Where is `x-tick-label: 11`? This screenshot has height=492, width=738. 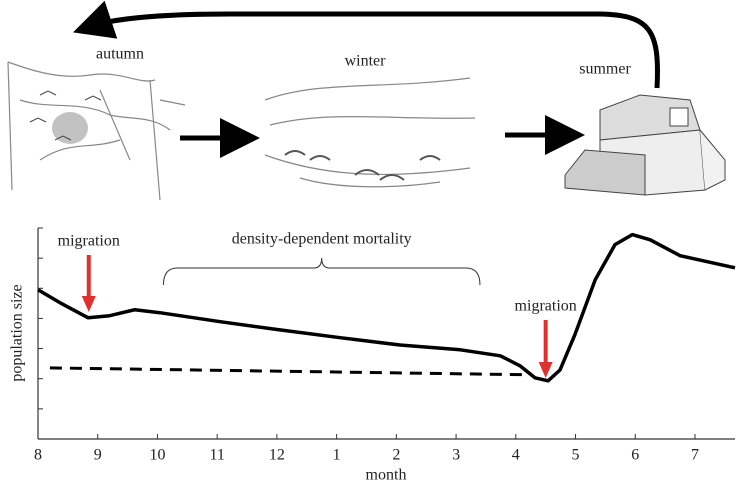
x-tick-label: 11 is located at coordinates (216, 455).